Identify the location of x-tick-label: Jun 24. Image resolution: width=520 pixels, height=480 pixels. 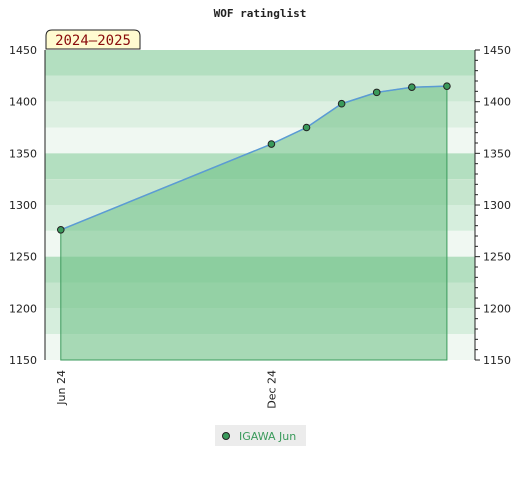
(61, 388).